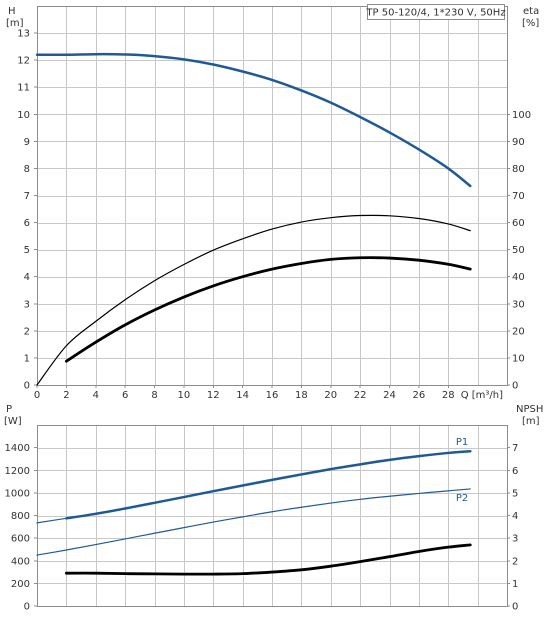 This screenshot has height=618, width=549. Describe the element at coordinates (360, 395) in the screenshot. I see `x-tick-label: 22` at that location.